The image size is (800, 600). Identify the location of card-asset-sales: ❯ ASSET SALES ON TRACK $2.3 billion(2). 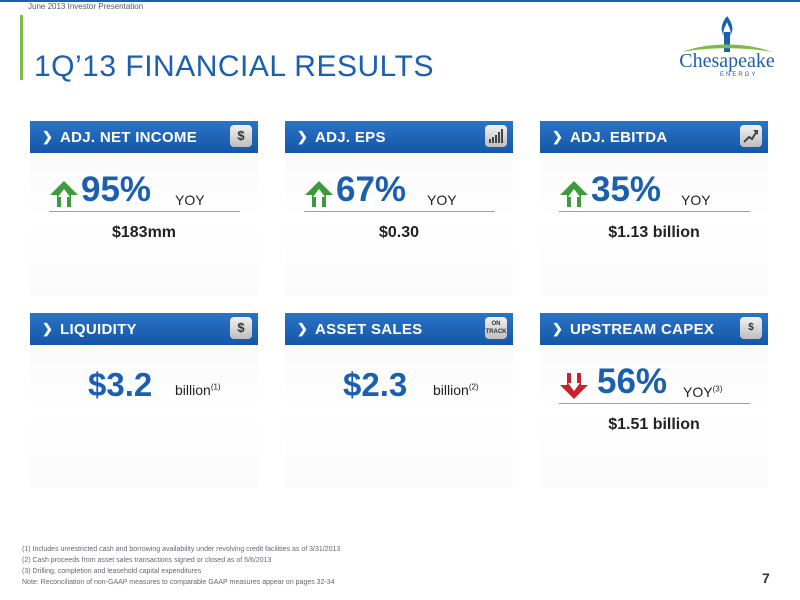
(399, 400).